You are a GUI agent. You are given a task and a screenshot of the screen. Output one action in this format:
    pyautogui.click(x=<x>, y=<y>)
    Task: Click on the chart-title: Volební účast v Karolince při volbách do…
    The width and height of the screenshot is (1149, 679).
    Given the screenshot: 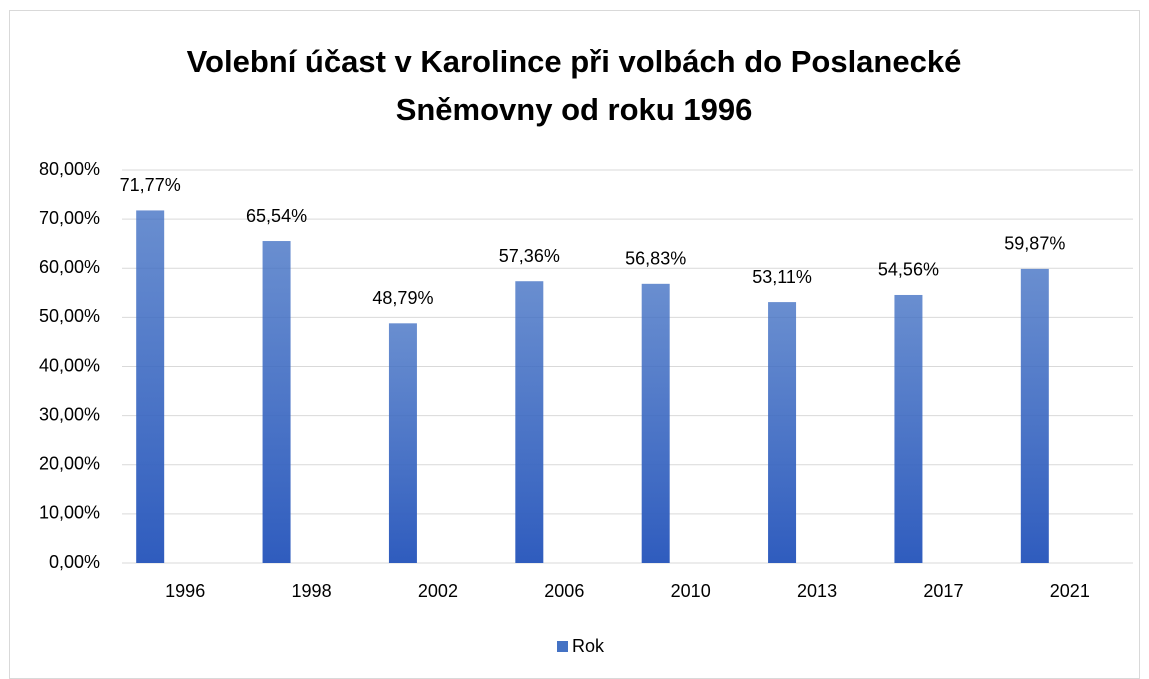 What is the action you would take?
    pyautogui.click(x=574, y=85)
    